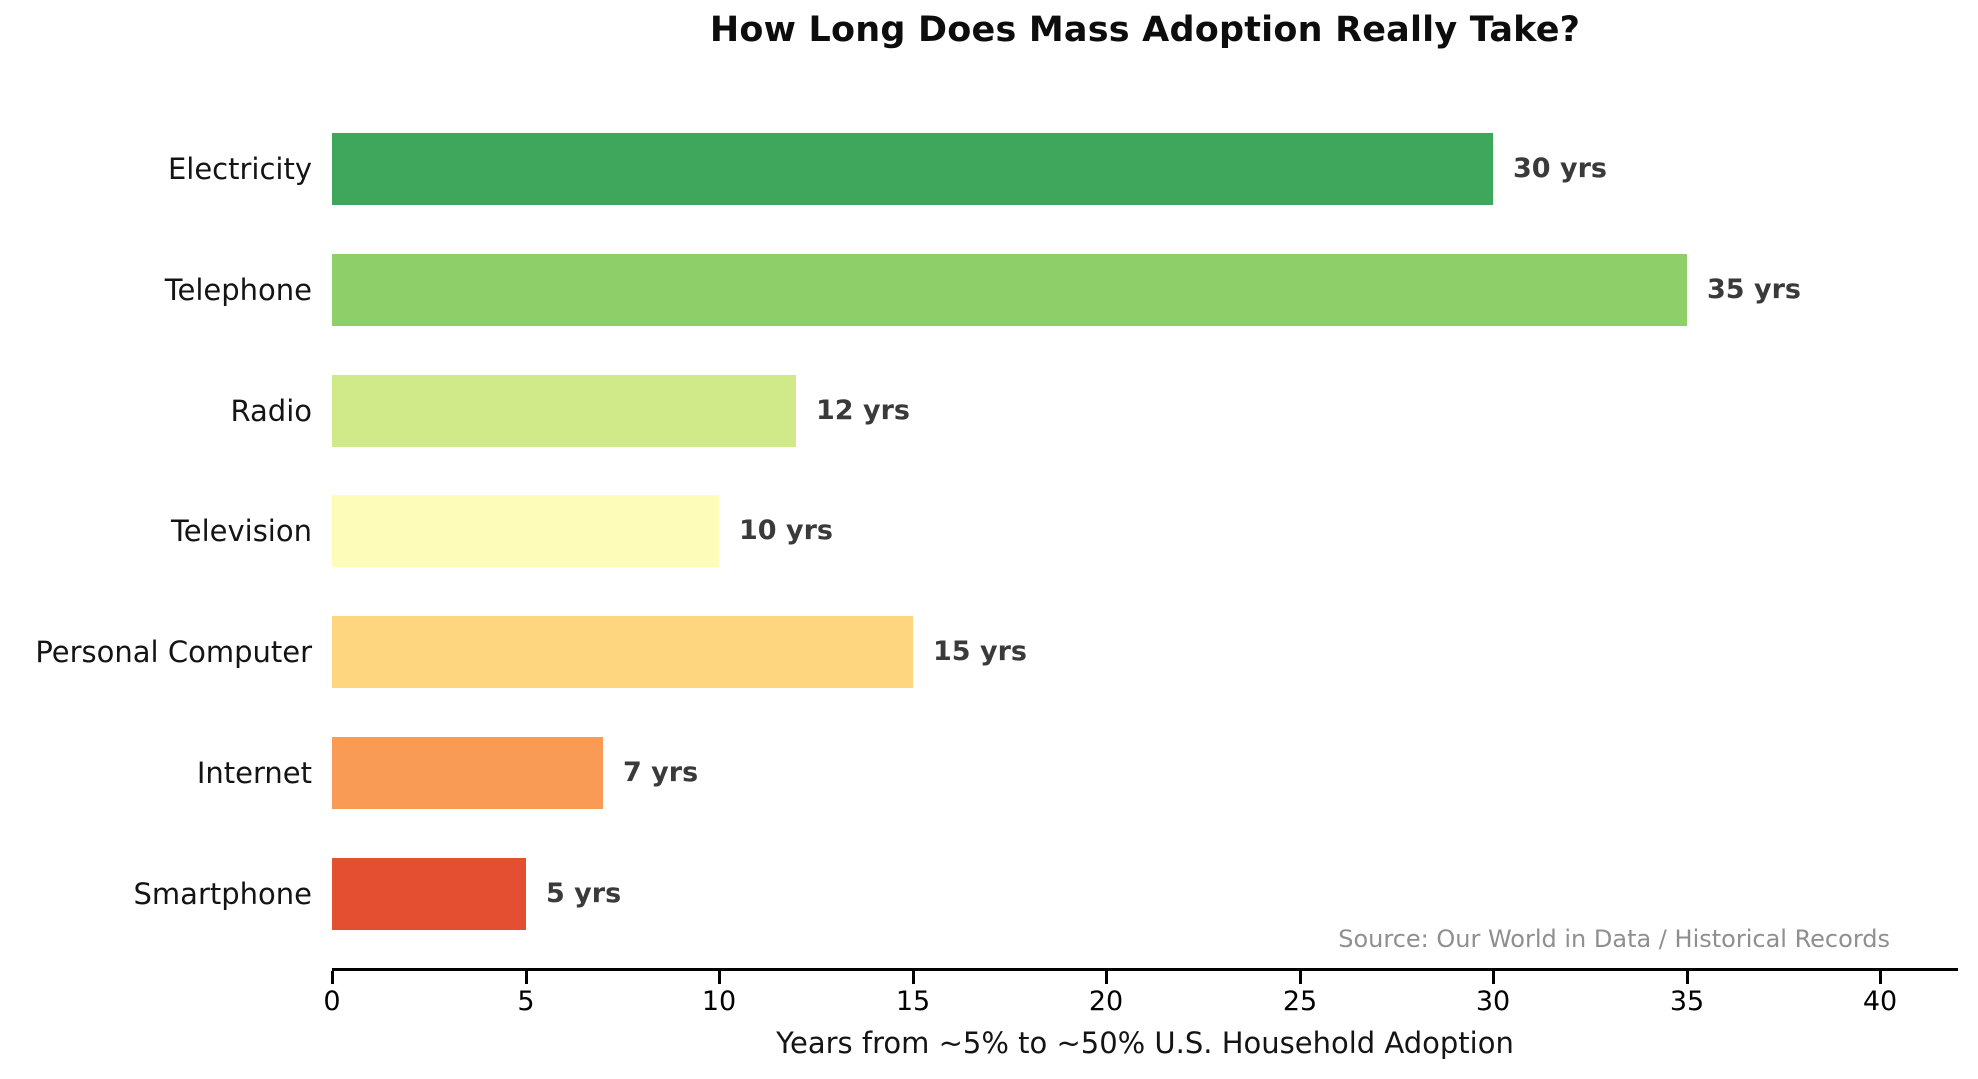 The image size is (1978, 1079). What do you see at coordinates (526, 1001) in the screenshot?
I see `x-tick-label-5: 5` at bounding box center [526, 1001].